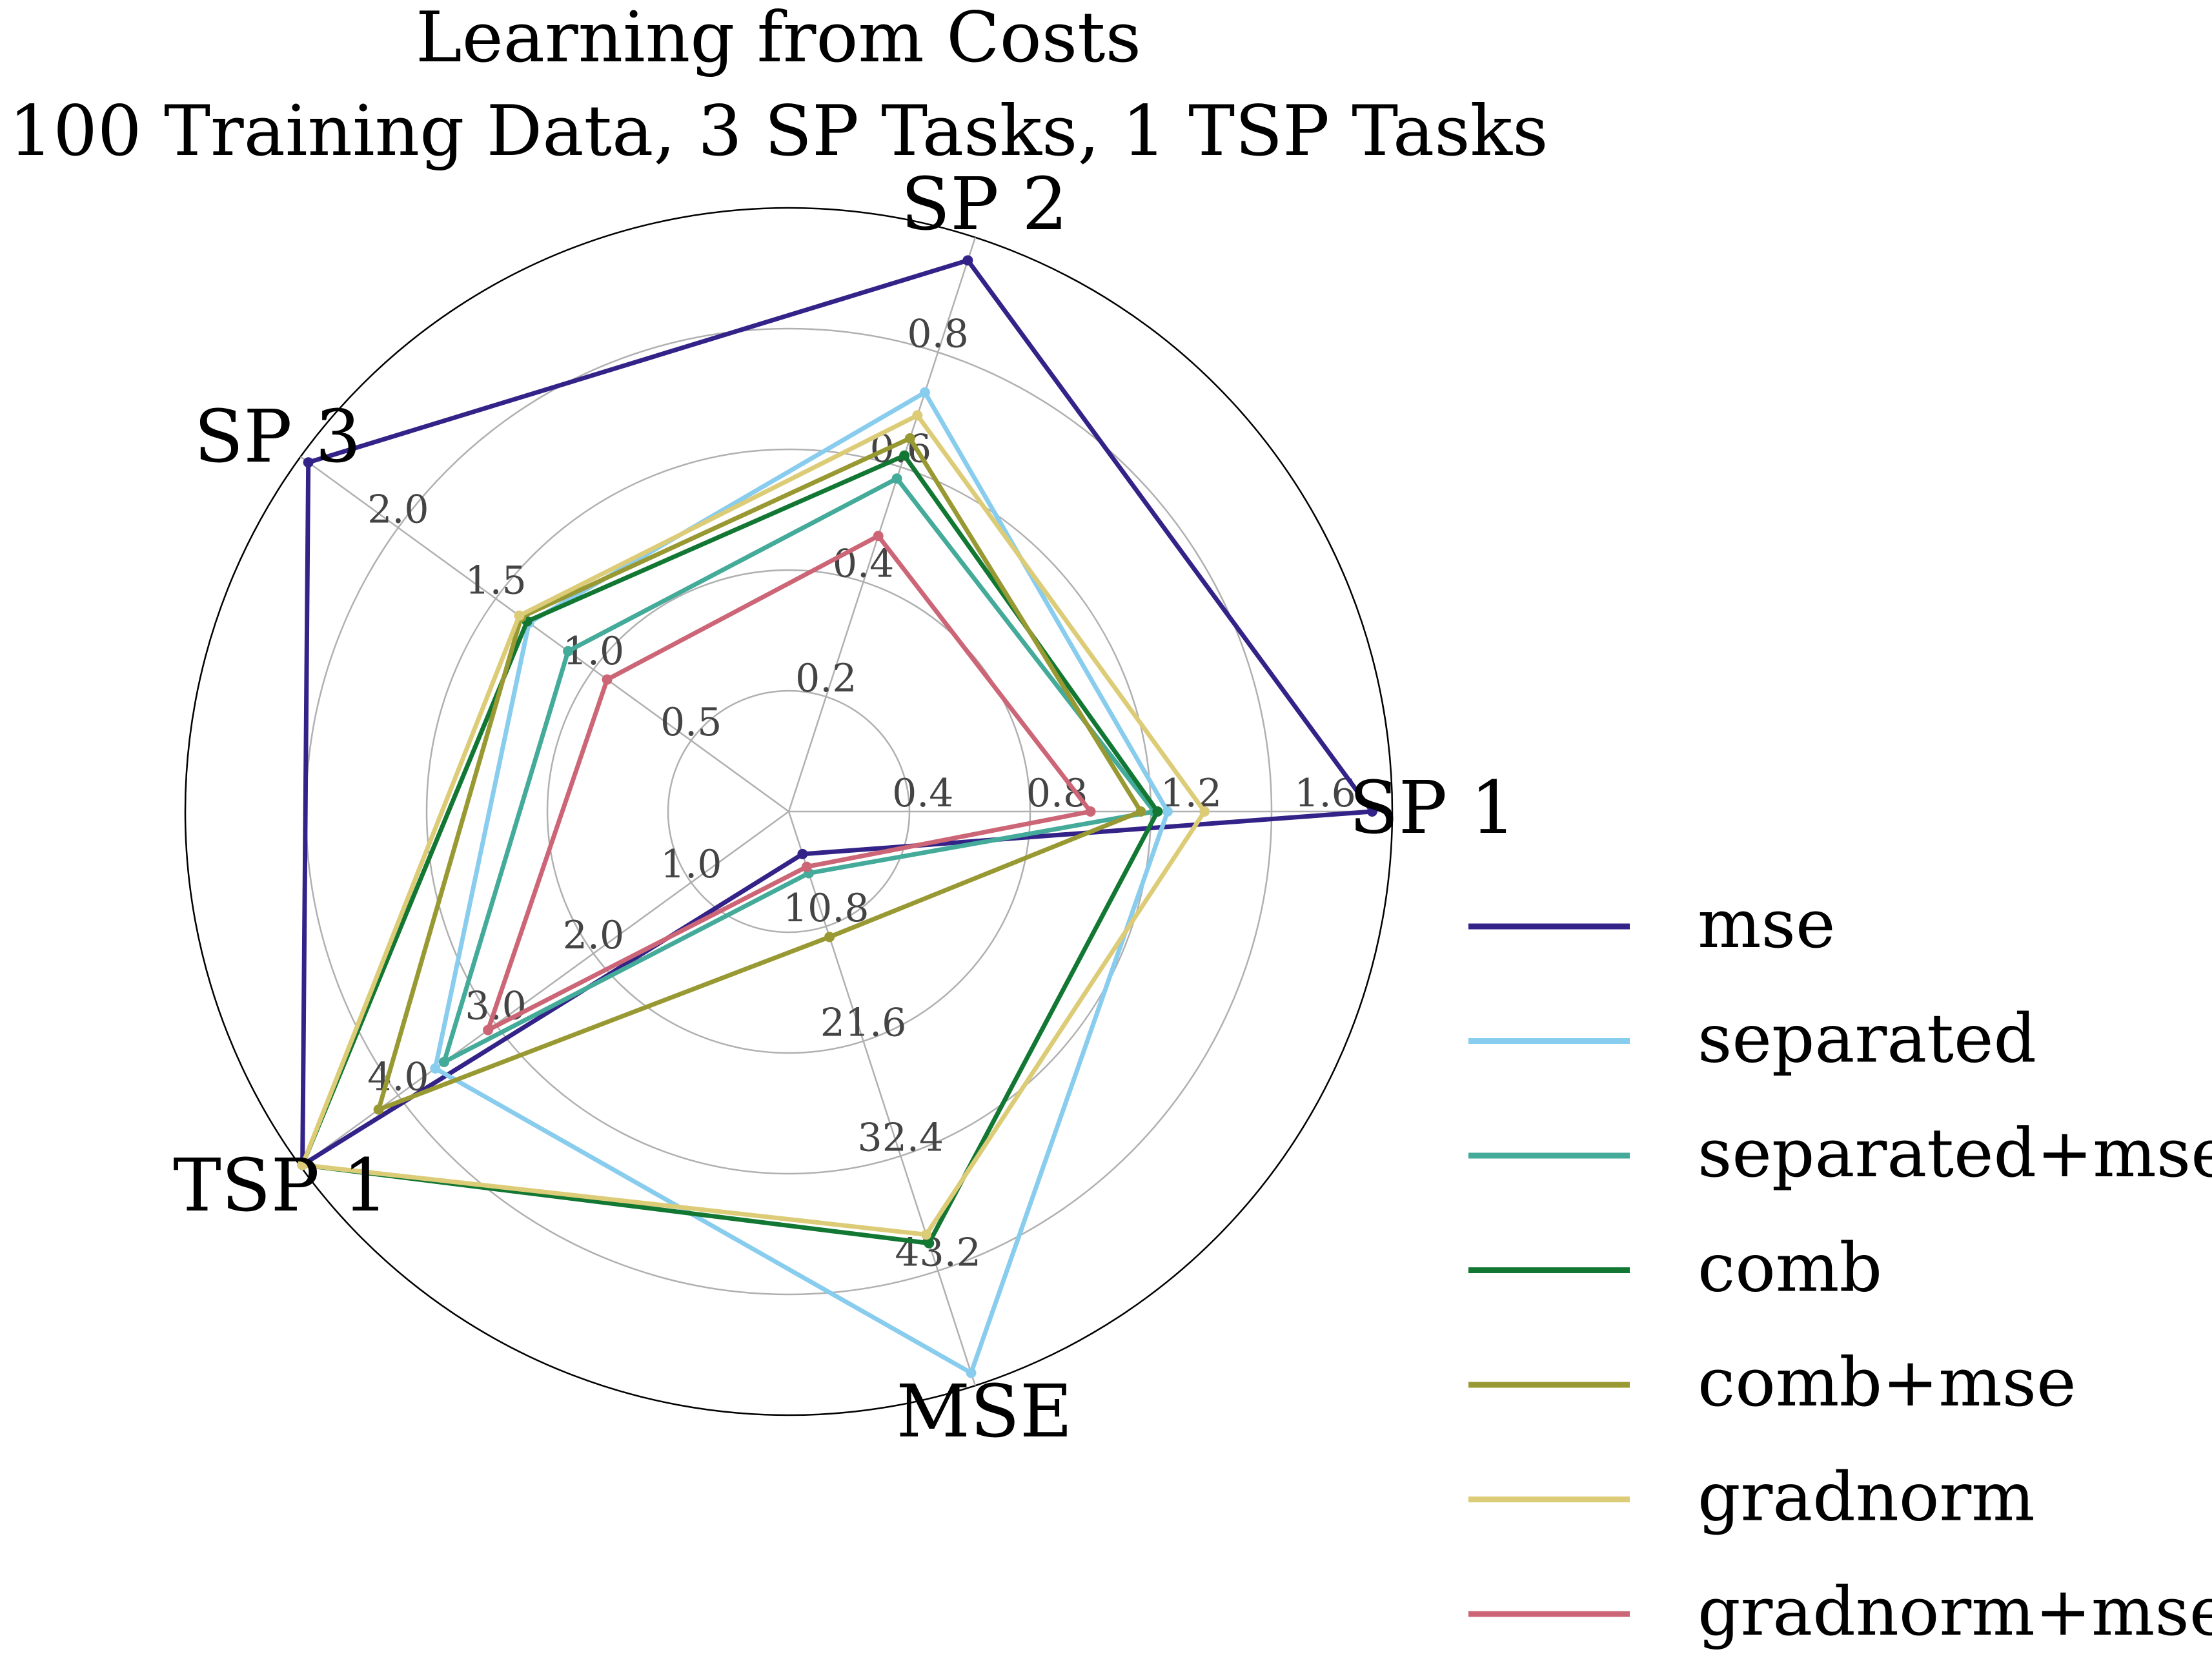 The height and width of the screenshot is (1665, 2212). I want to click on legend-label-gradnorm+mse: gradnorm+mse, so click(1955, 1611).